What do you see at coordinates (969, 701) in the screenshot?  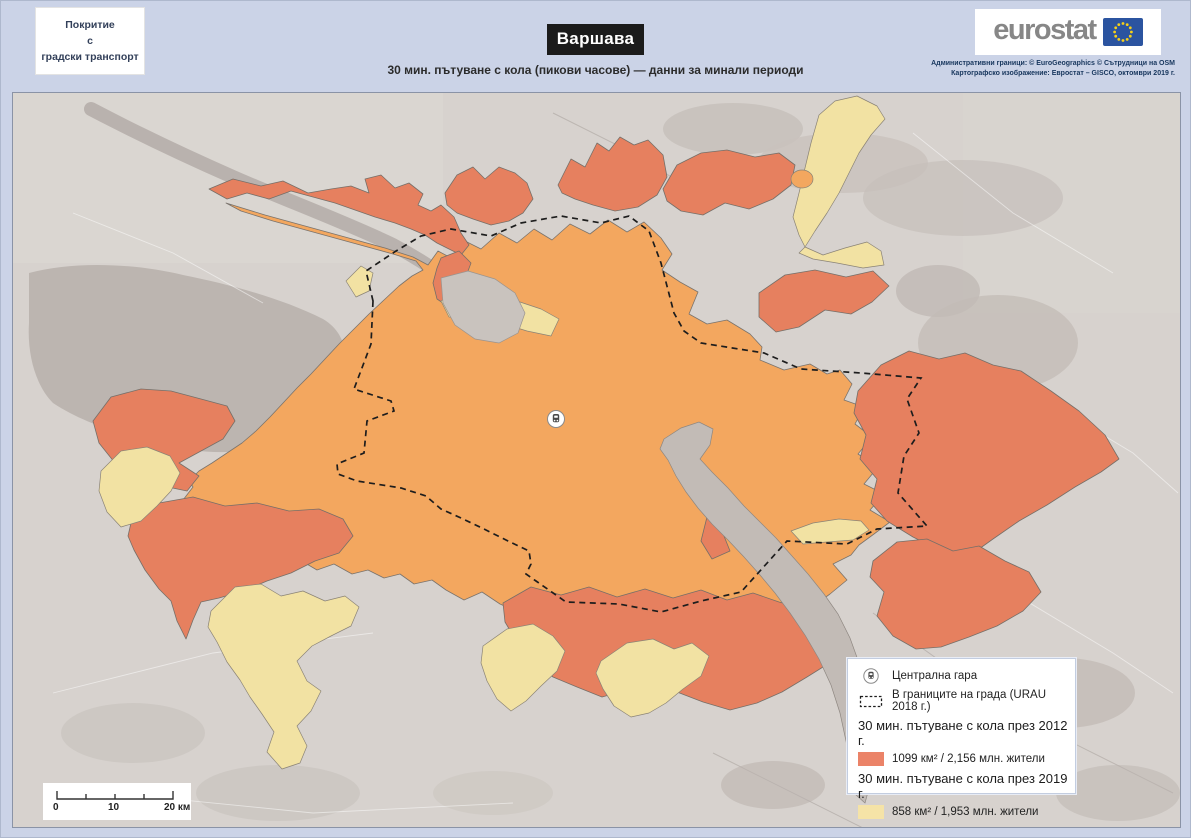 I see `legend-boundary-label: В границите на града (URAU 2018 г.)` at bounding box center [969, 701].